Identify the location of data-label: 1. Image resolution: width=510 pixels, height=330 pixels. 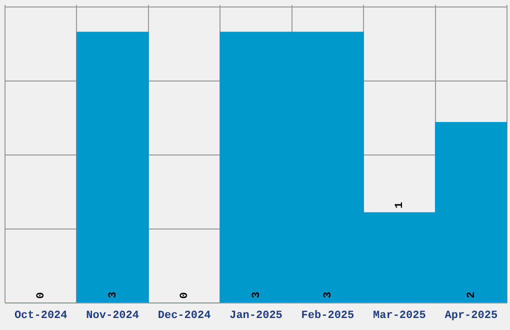
(400, 205).